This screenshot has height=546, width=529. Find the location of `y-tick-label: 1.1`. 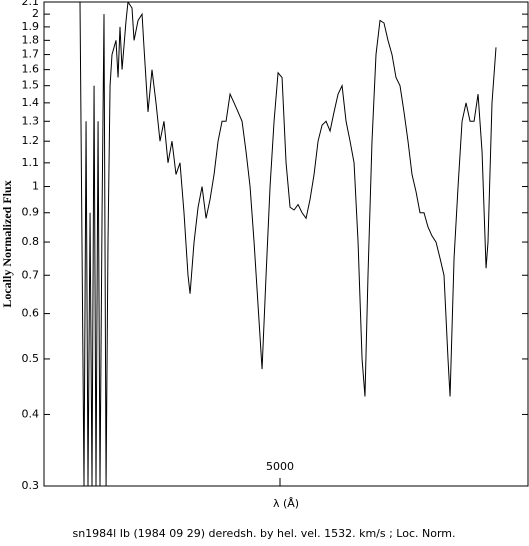

y-tick-label: 1.1 is located at coordinates (31, 162).